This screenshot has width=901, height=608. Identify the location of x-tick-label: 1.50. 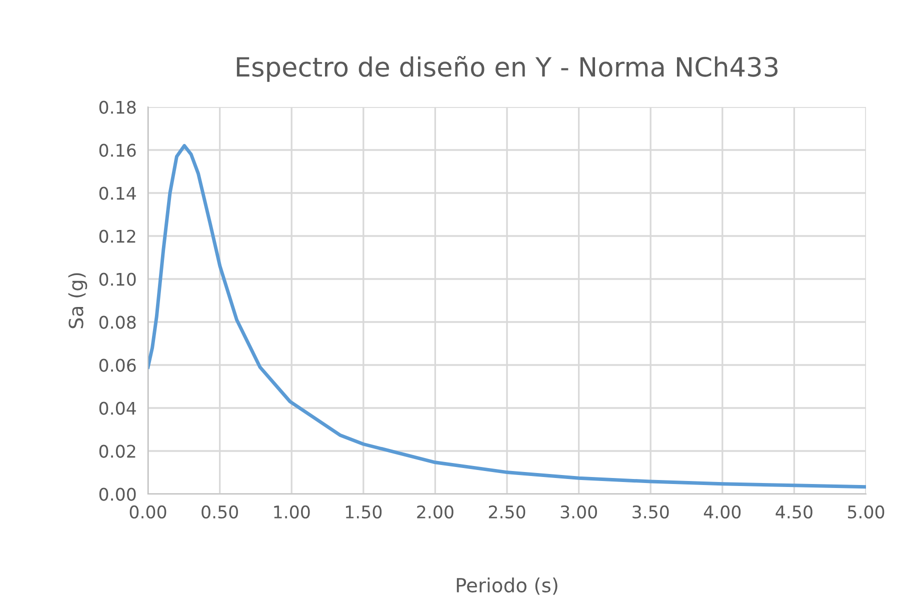
(364, 512).